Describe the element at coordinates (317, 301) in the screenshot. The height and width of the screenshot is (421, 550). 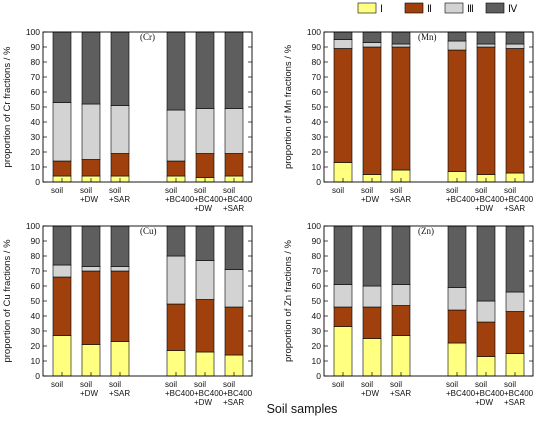
I see `y-tick-label: 50` at that location.